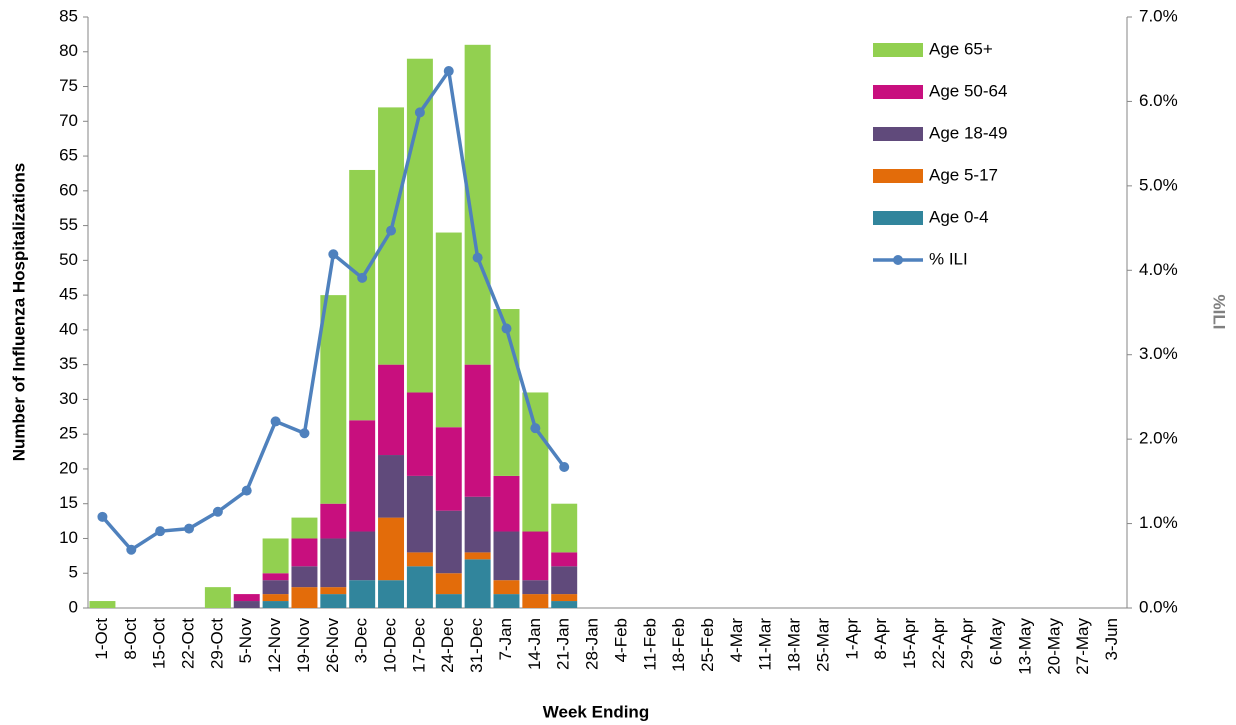  Describe the element at coordinates (736, 640) in the screenshot. I see `x-tick-label: 4-Mar` at that location.